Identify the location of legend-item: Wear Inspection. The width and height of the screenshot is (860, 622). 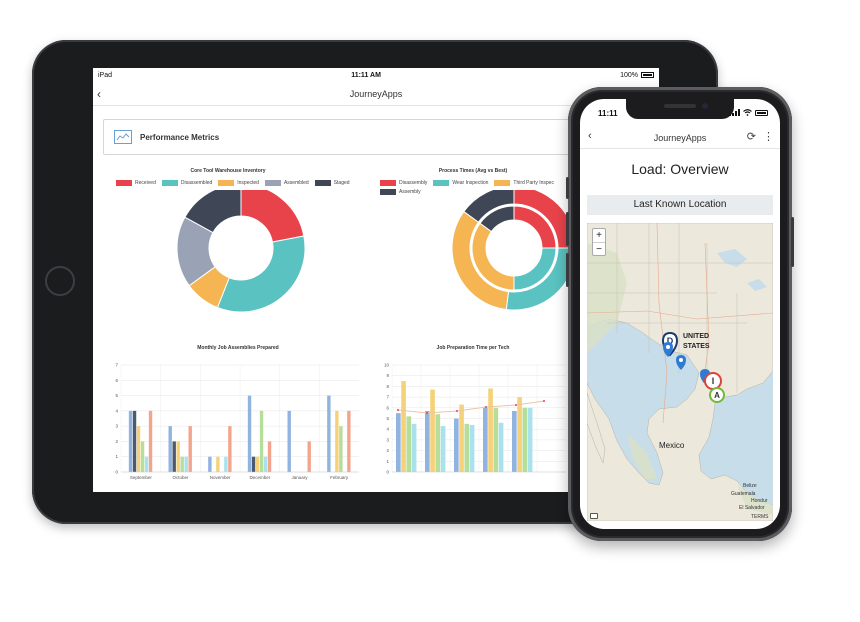
(460, 183).